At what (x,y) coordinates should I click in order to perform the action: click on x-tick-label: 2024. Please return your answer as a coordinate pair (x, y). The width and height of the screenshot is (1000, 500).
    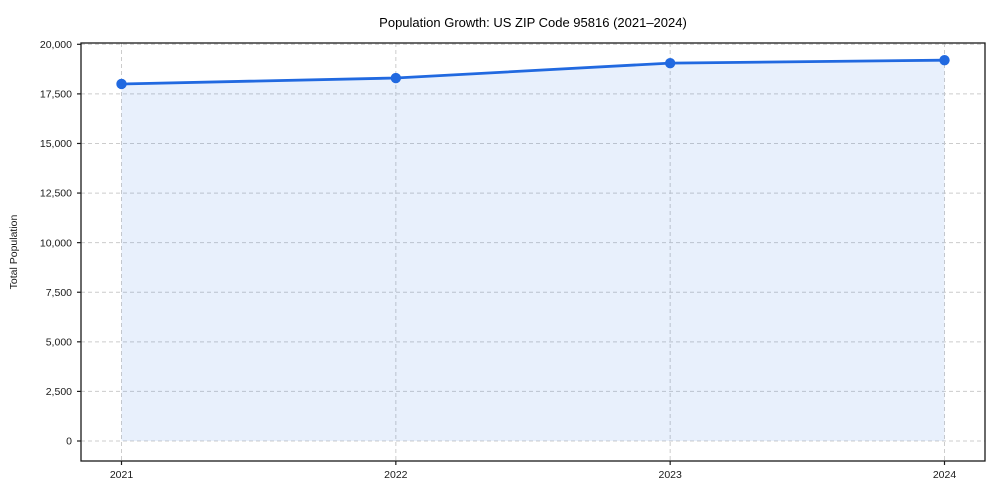
    Looking at the image, I should click on (945, 475).